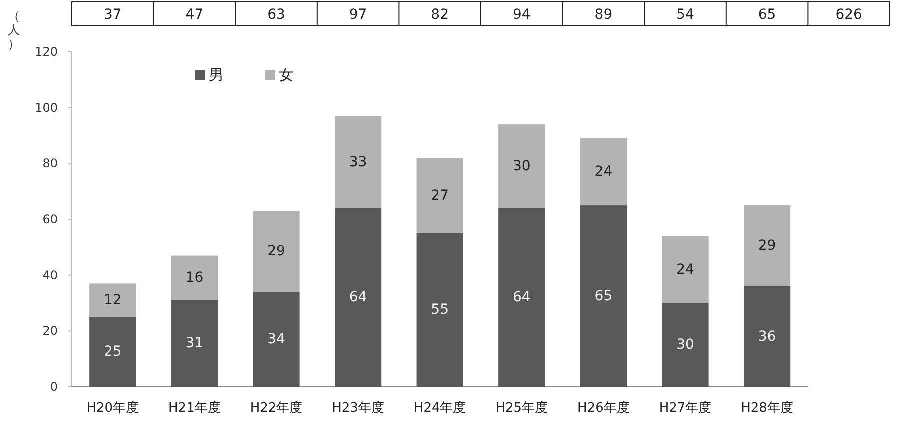 The height and width of the screenshot is (421, 901). Describe the element at coordinates (849, 15) in the screenshot. I see `text: 626` at that location.